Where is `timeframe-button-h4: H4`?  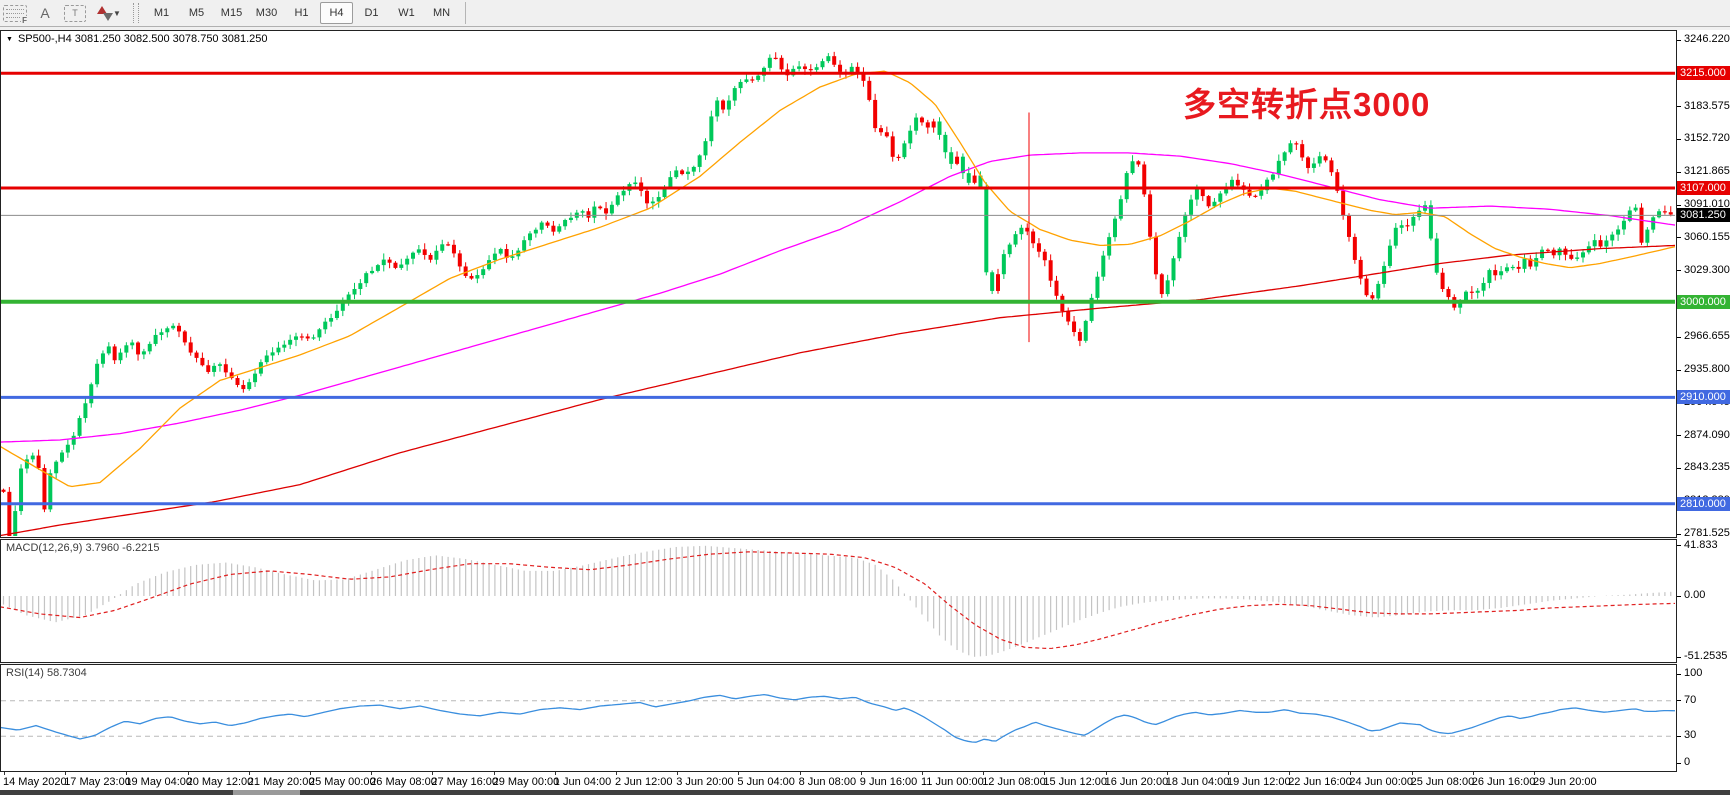 timeframe-button-h4: H4 is located at coordinates (336, 13).